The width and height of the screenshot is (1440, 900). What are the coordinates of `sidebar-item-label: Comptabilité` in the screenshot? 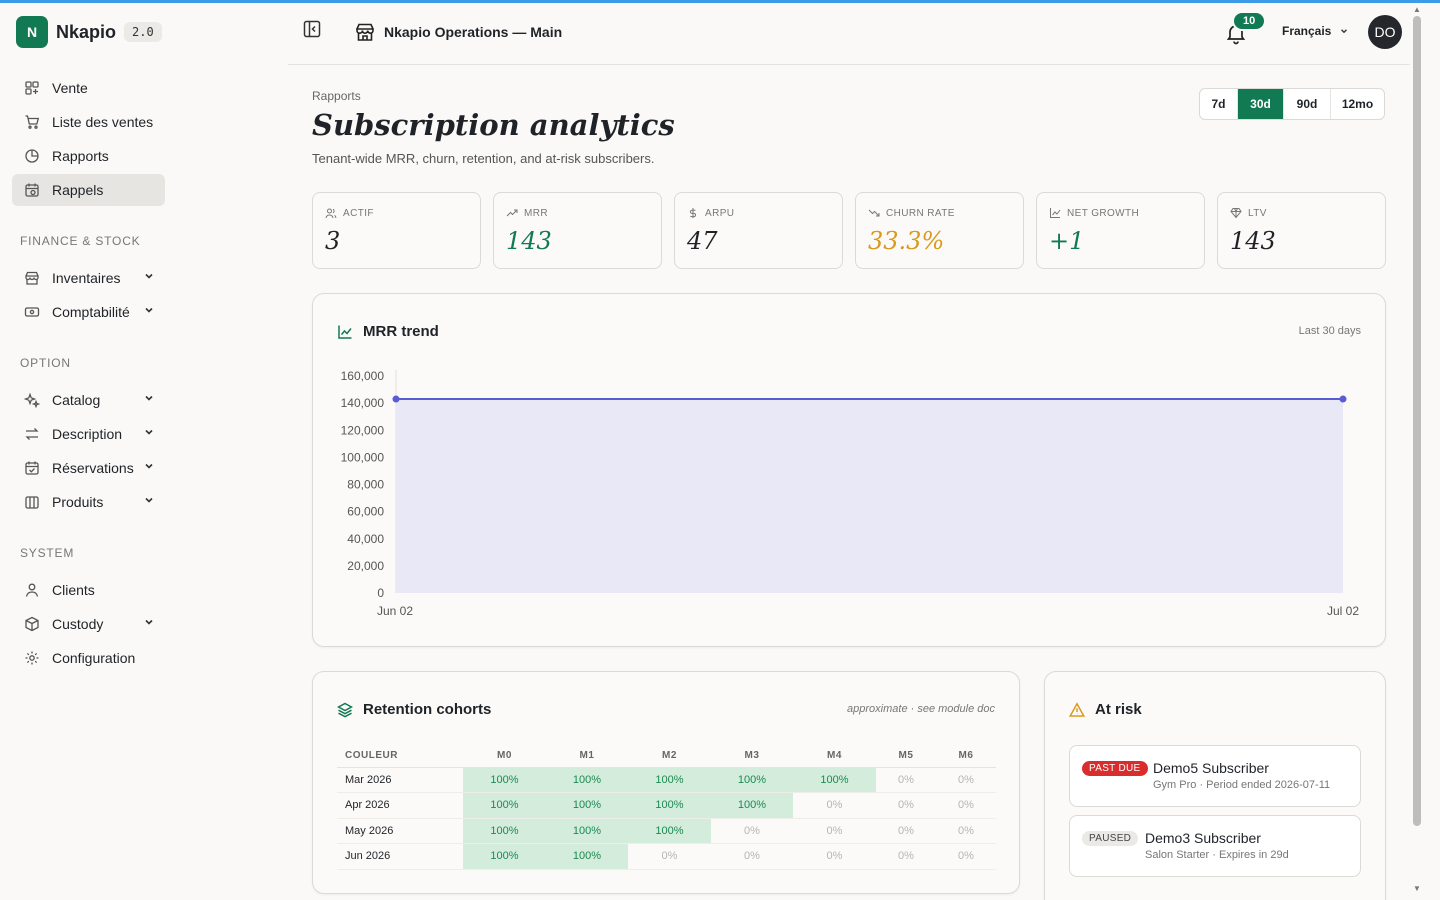 It's located at (91, 312).